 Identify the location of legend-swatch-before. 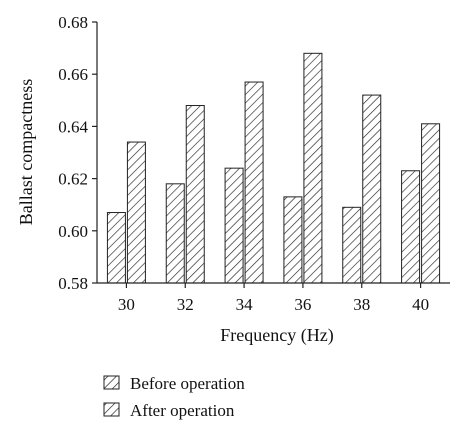
(111, 382).